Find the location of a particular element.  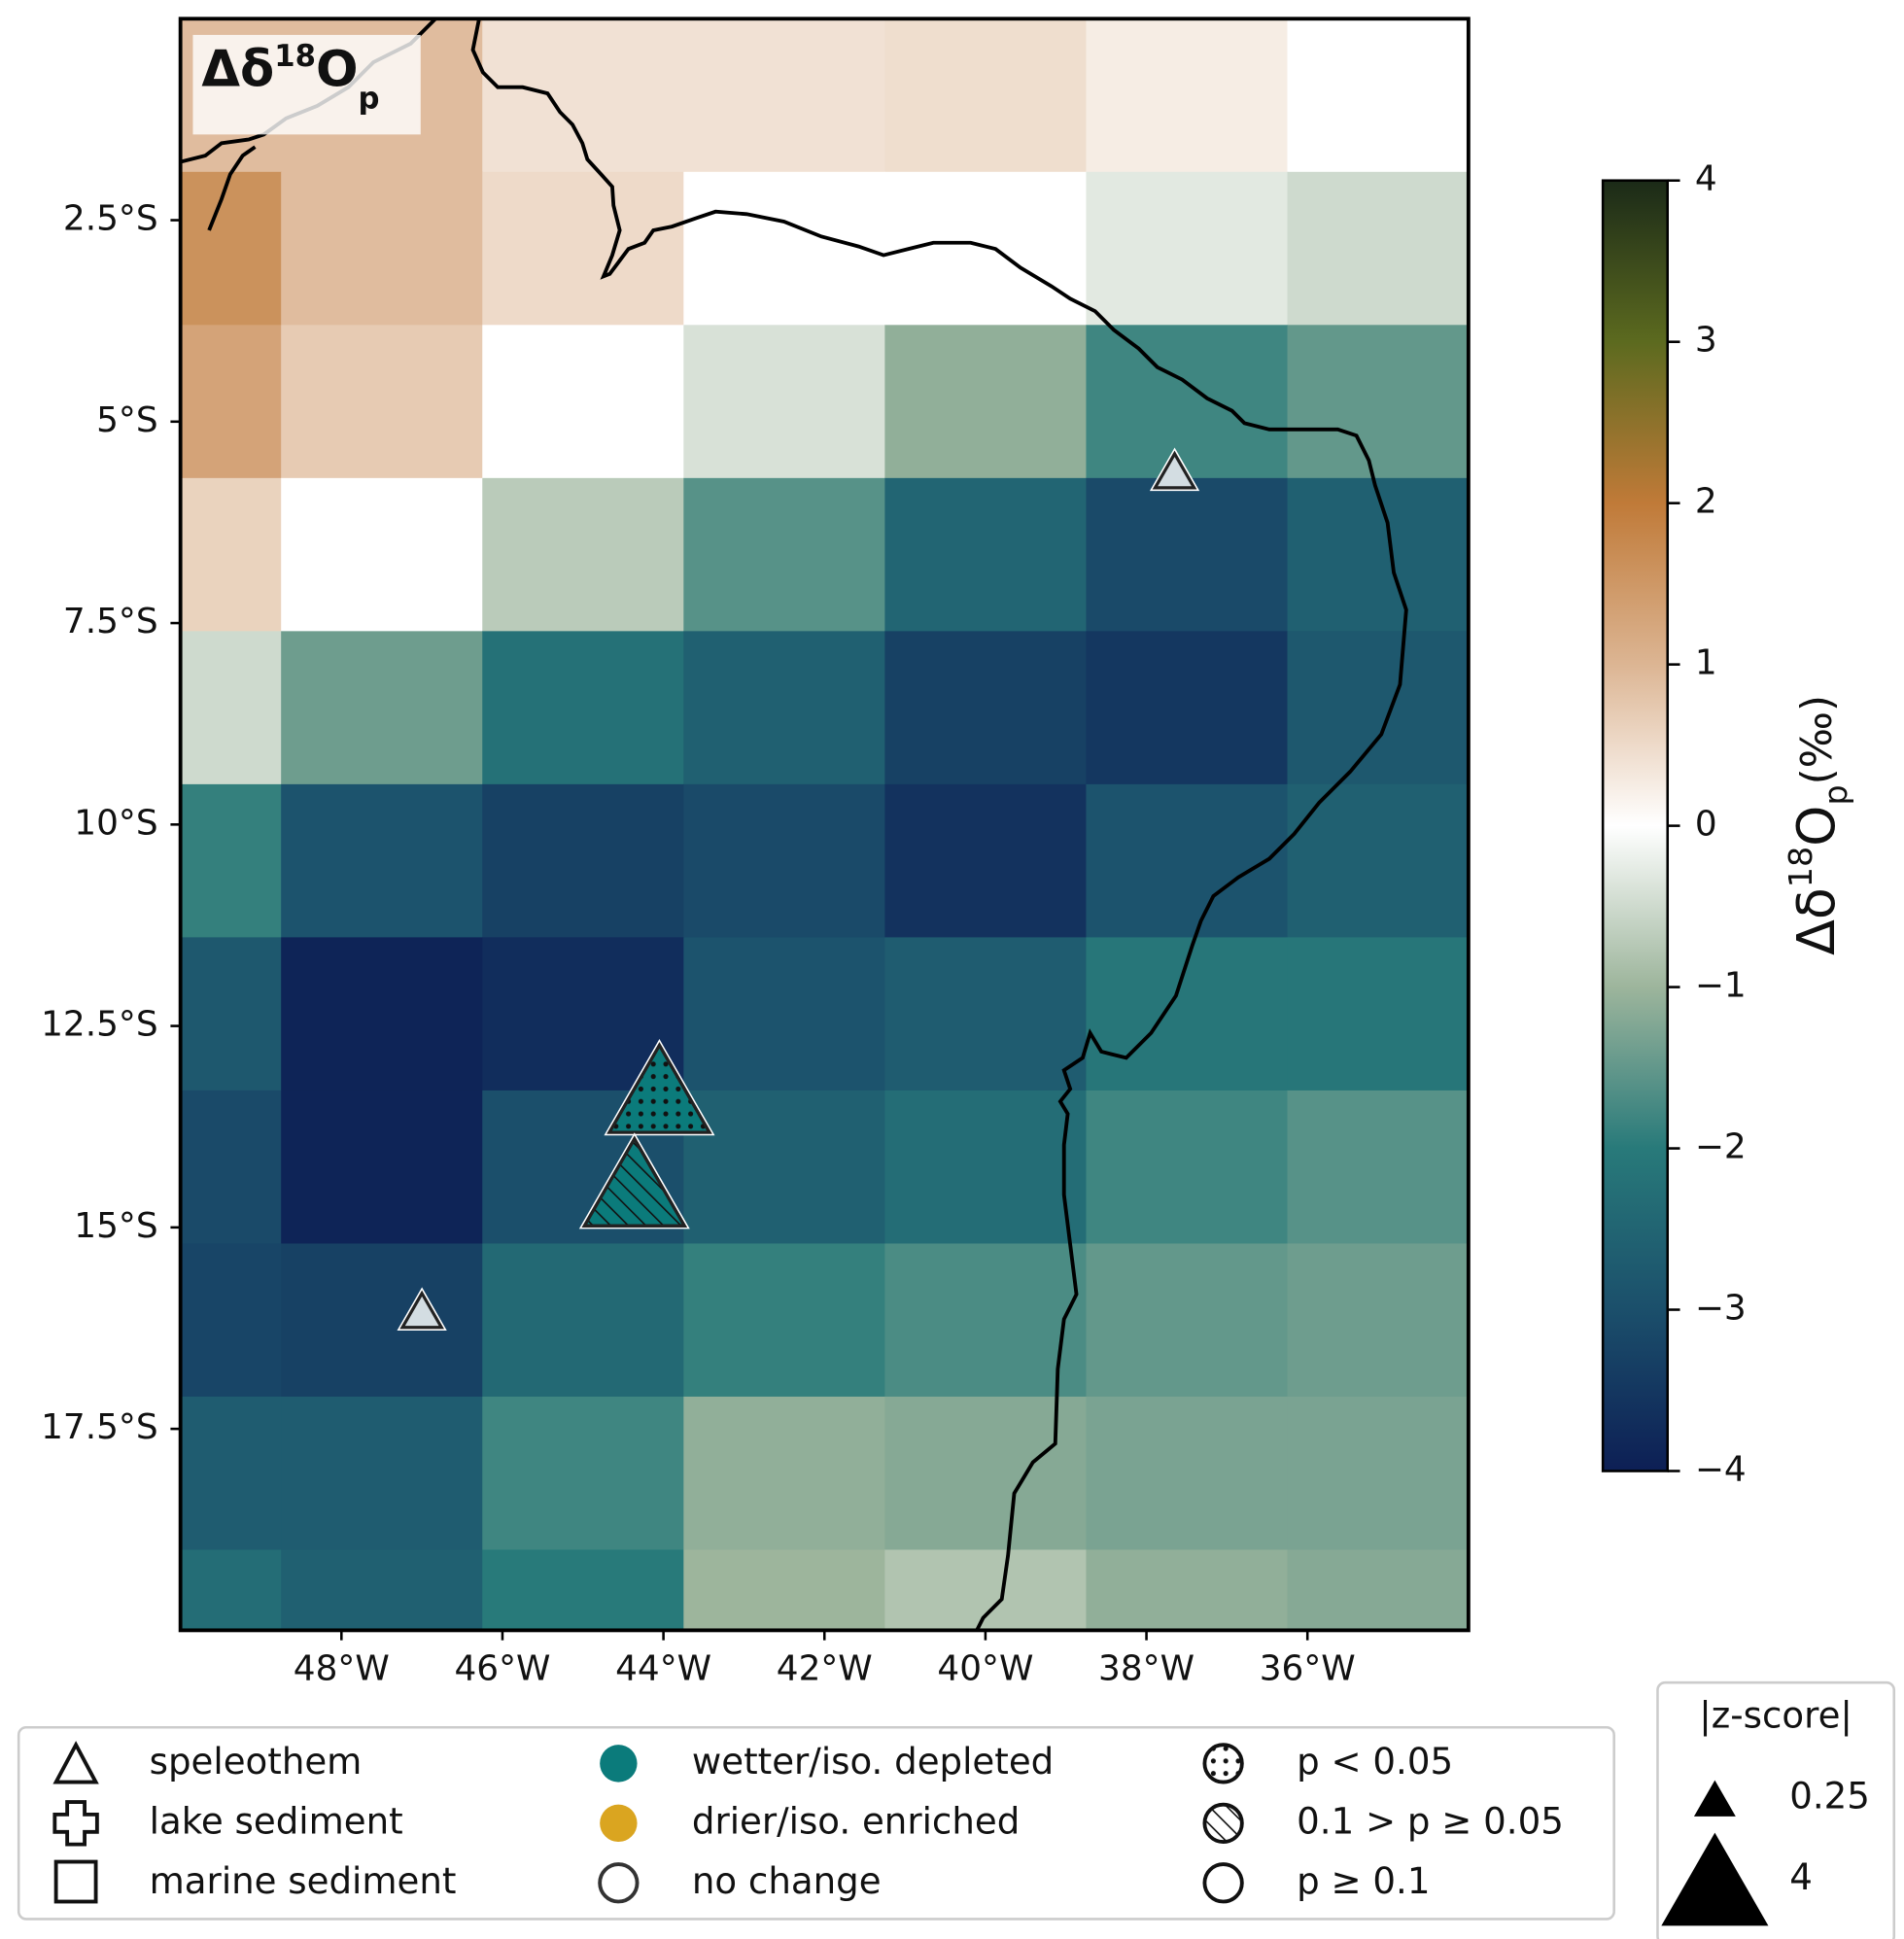

legend-label: p < 0.05 is located at coordinates (1375, 1762).